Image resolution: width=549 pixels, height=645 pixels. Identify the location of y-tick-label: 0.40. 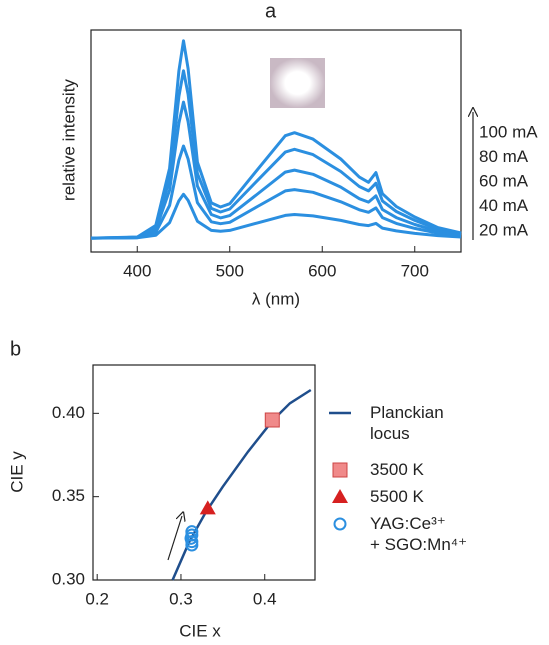
(68, 412).